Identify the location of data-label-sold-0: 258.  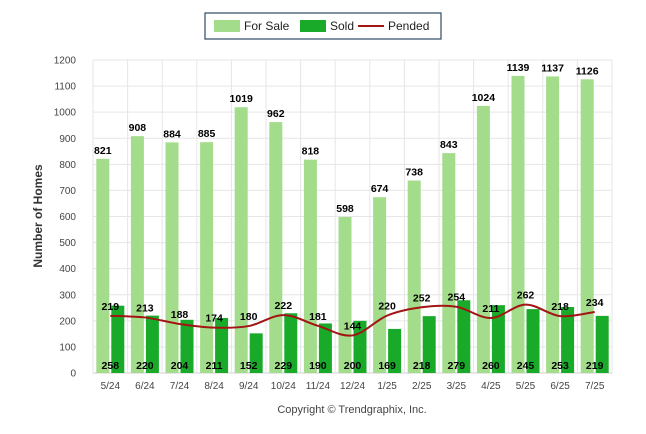
(111, 366).